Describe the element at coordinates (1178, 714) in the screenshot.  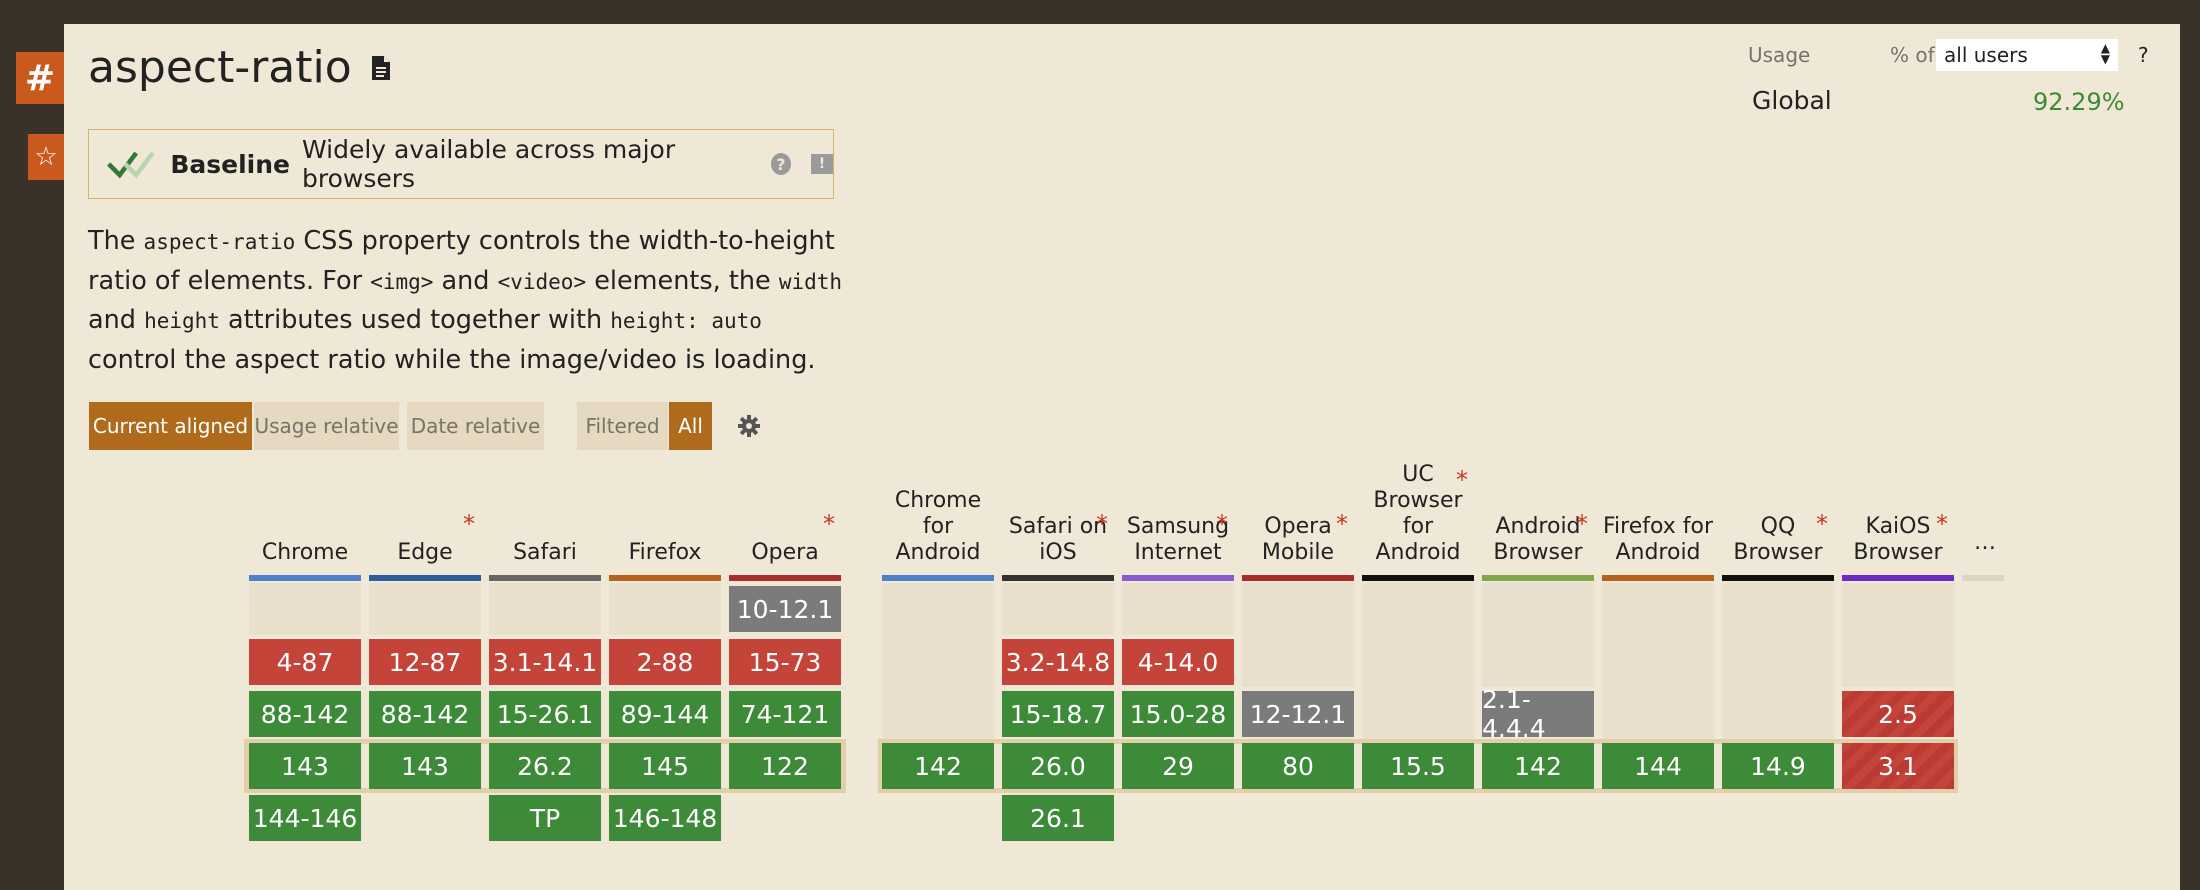
I see `version-cell: 15.0-28` at that location.